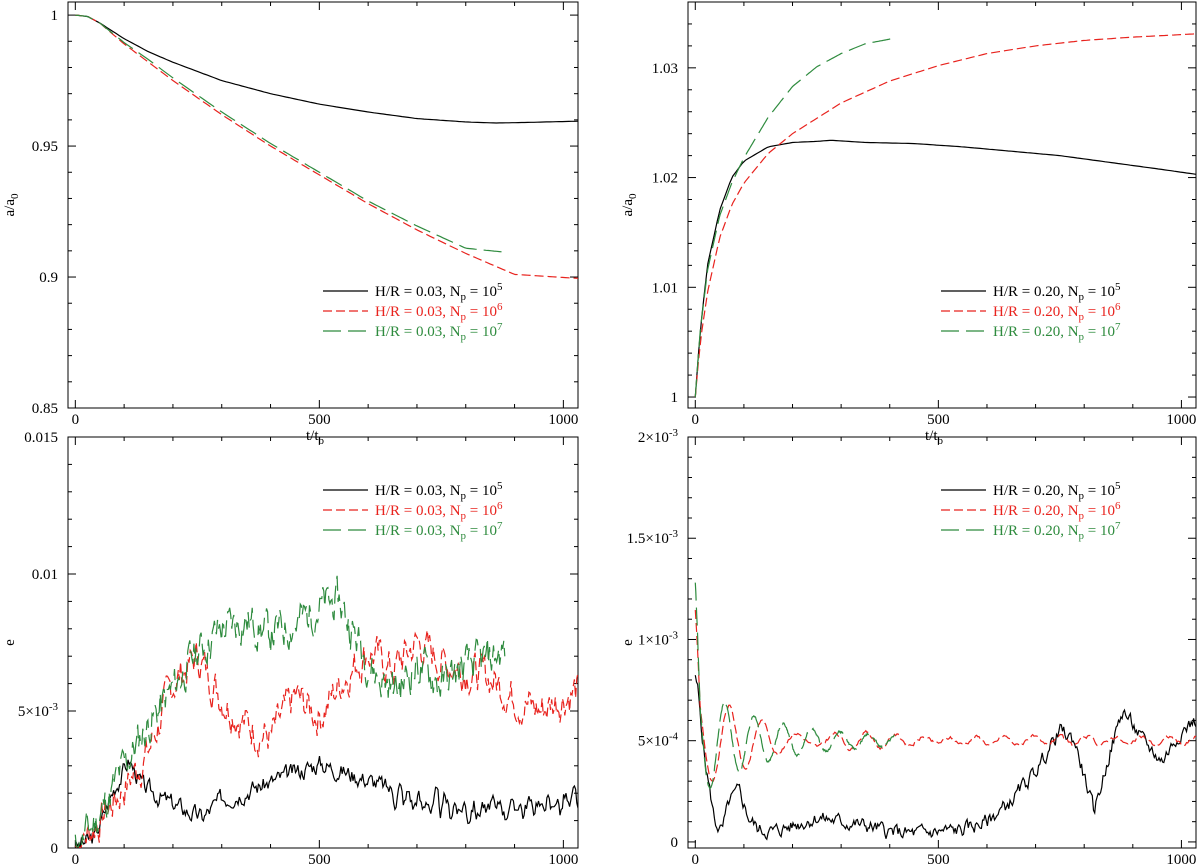 This screenshot has height=868, width=1200. I want to click on y-tick-label: 5×10⁻³, so click(38, 710).